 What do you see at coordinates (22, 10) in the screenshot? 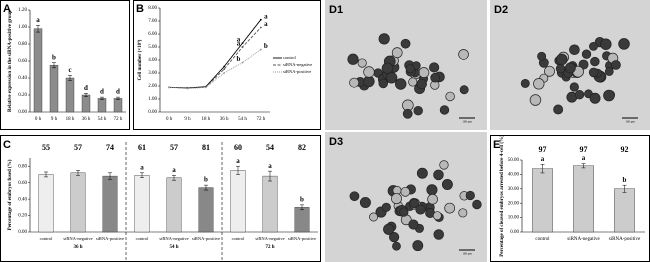
I see `y-tick-label: 1.20` at bounding box center [22, 10].